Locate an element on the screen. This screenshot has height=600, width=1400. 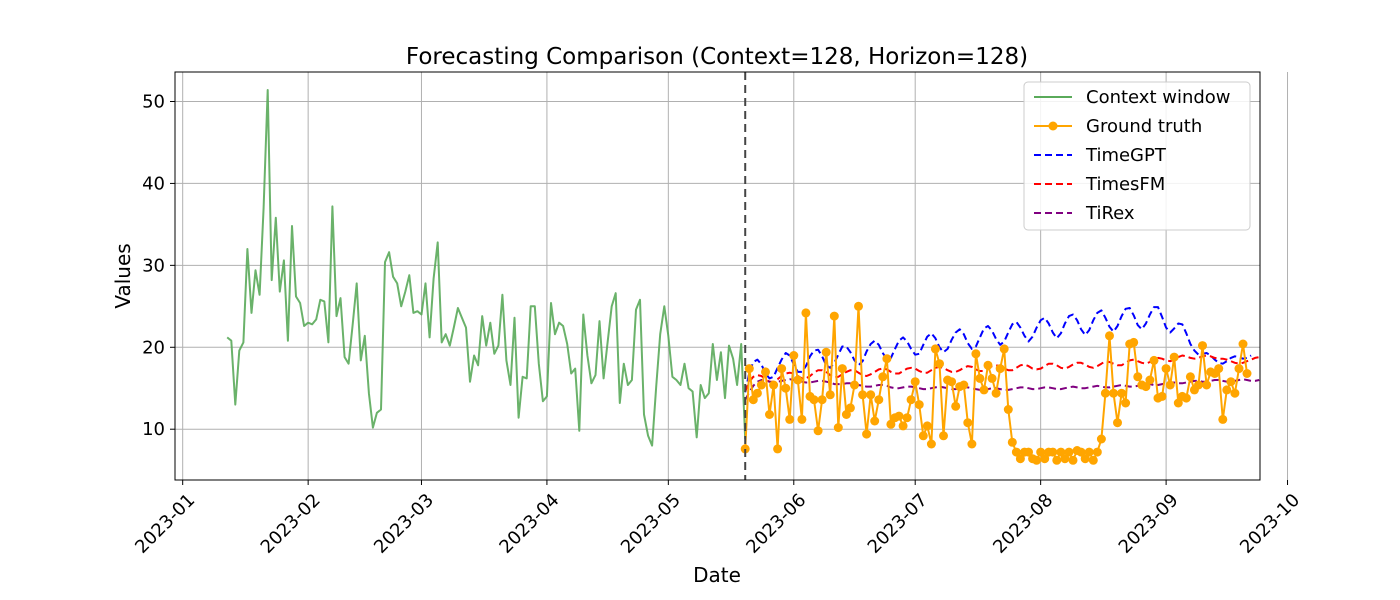
legend-box is located at coordinates (1137, 156).